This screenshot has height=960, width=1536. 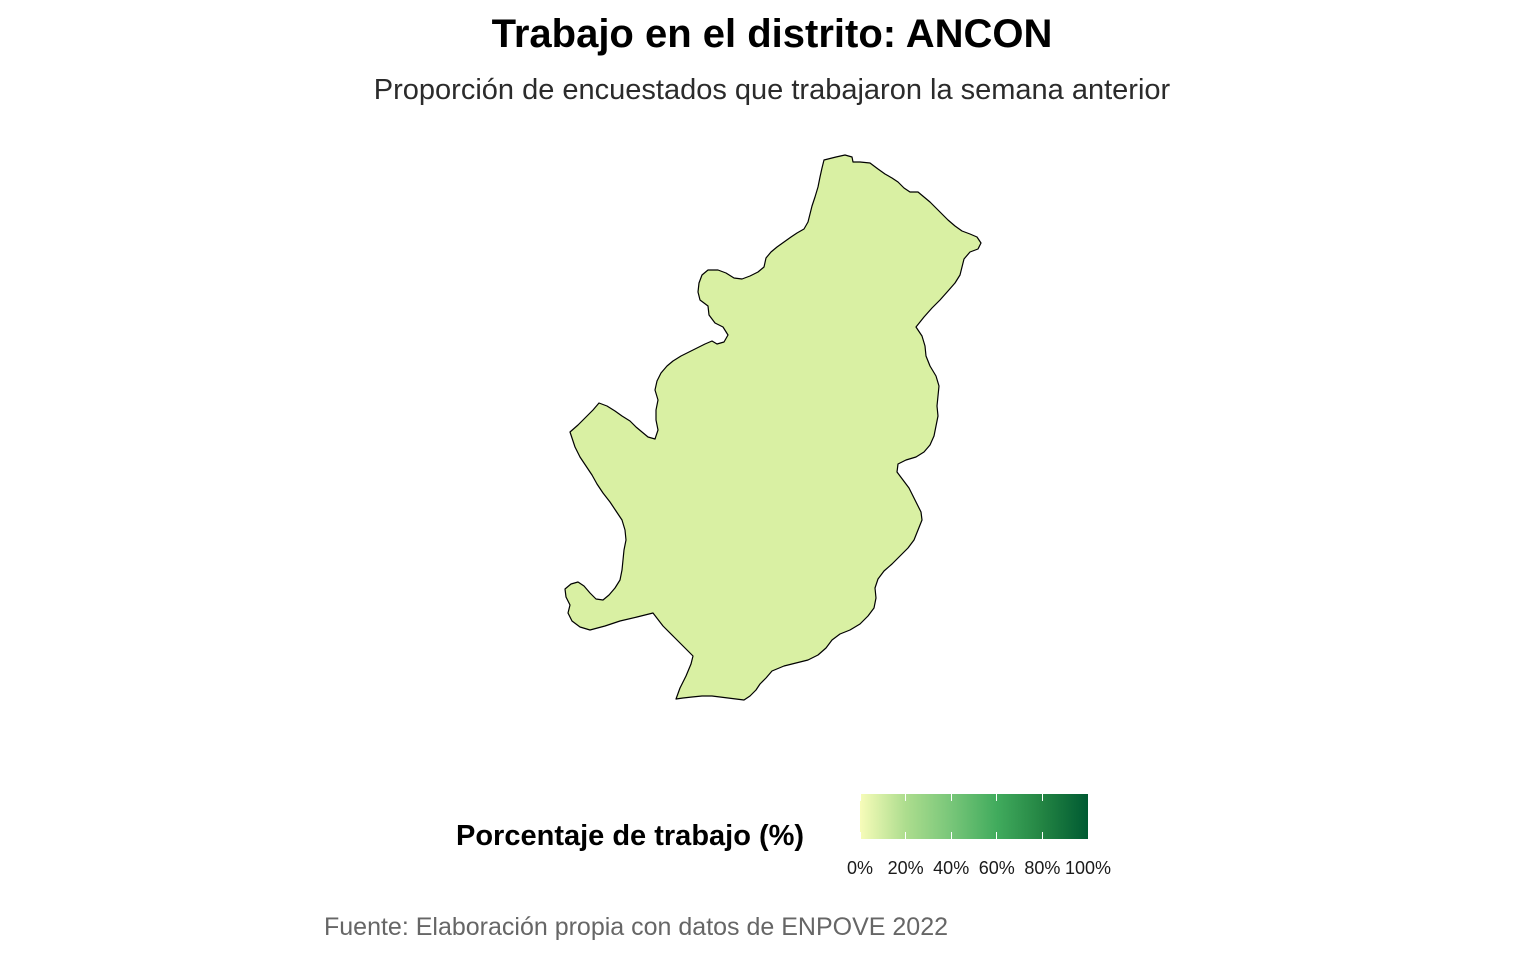 What do you see at coordinates (860, 868) in the screenshot?
I see `legend-label: 0%` at bounding box center [860, 868].